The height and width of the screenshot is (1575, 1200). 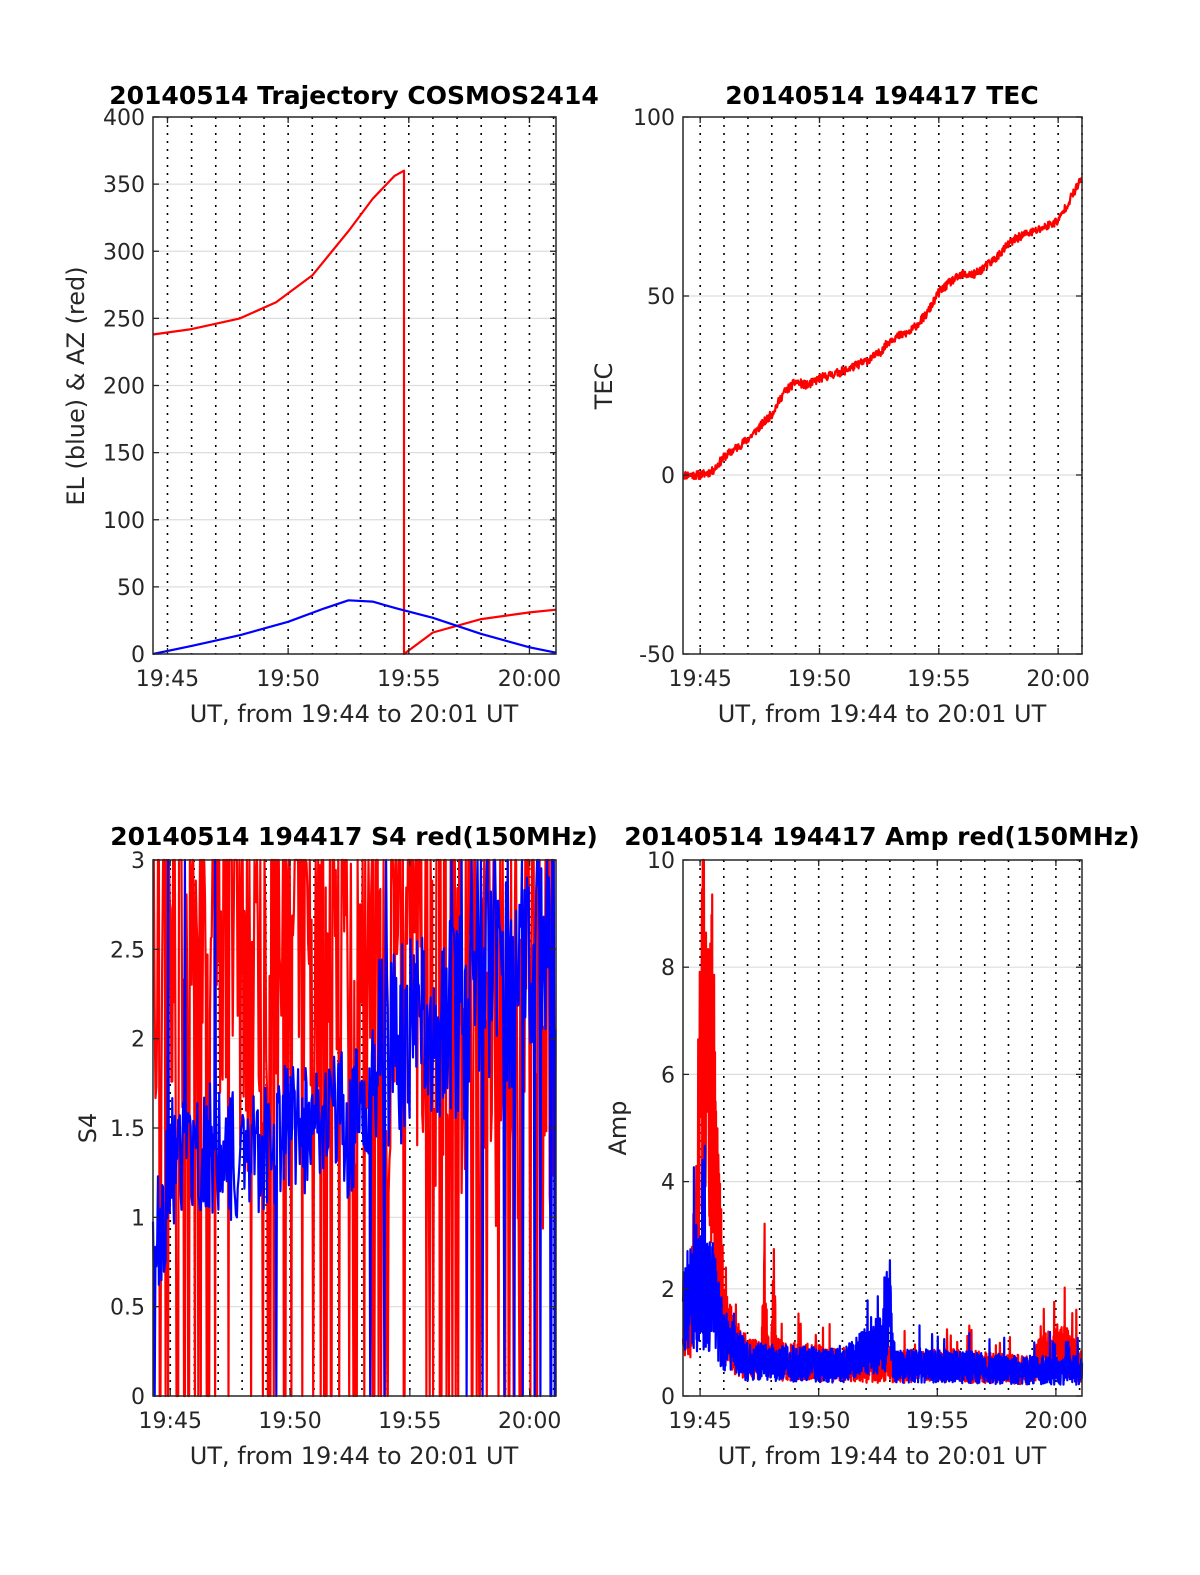 I want to click on y-tick-label: 4, so click(x=668, y=1183).